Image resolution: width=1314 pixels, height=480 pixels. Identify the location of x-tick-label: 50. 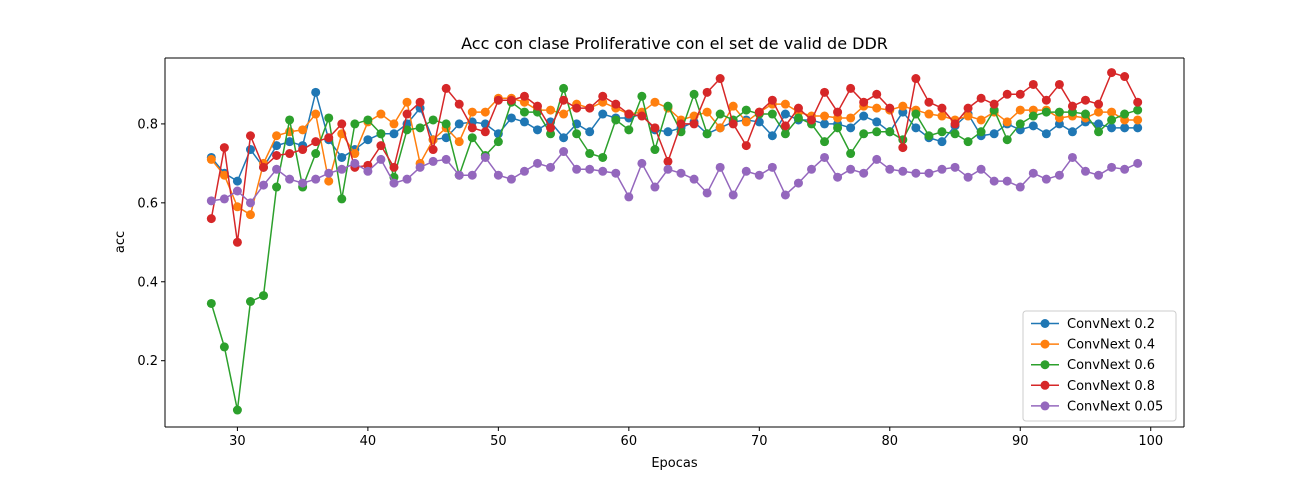
(498, 441).